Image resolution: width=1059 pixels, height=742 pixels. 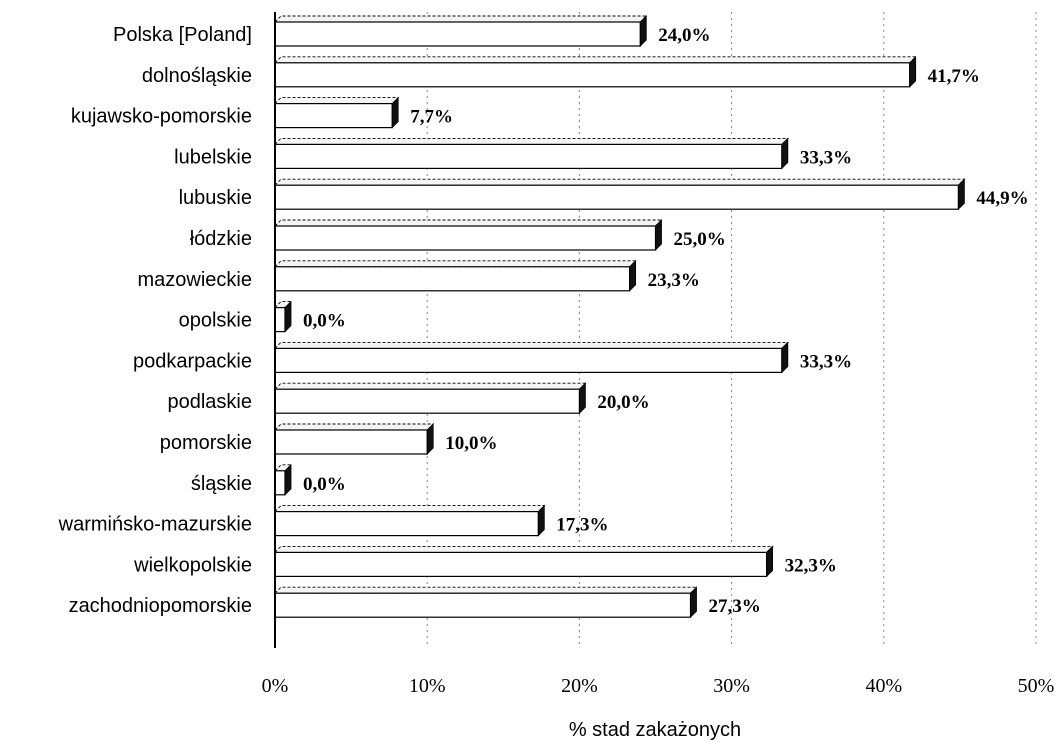 What do you see at coordinates (1036, 686) in the screenshot?
I see `x-tick-label: 50%` at bounding box center [1036, 686].